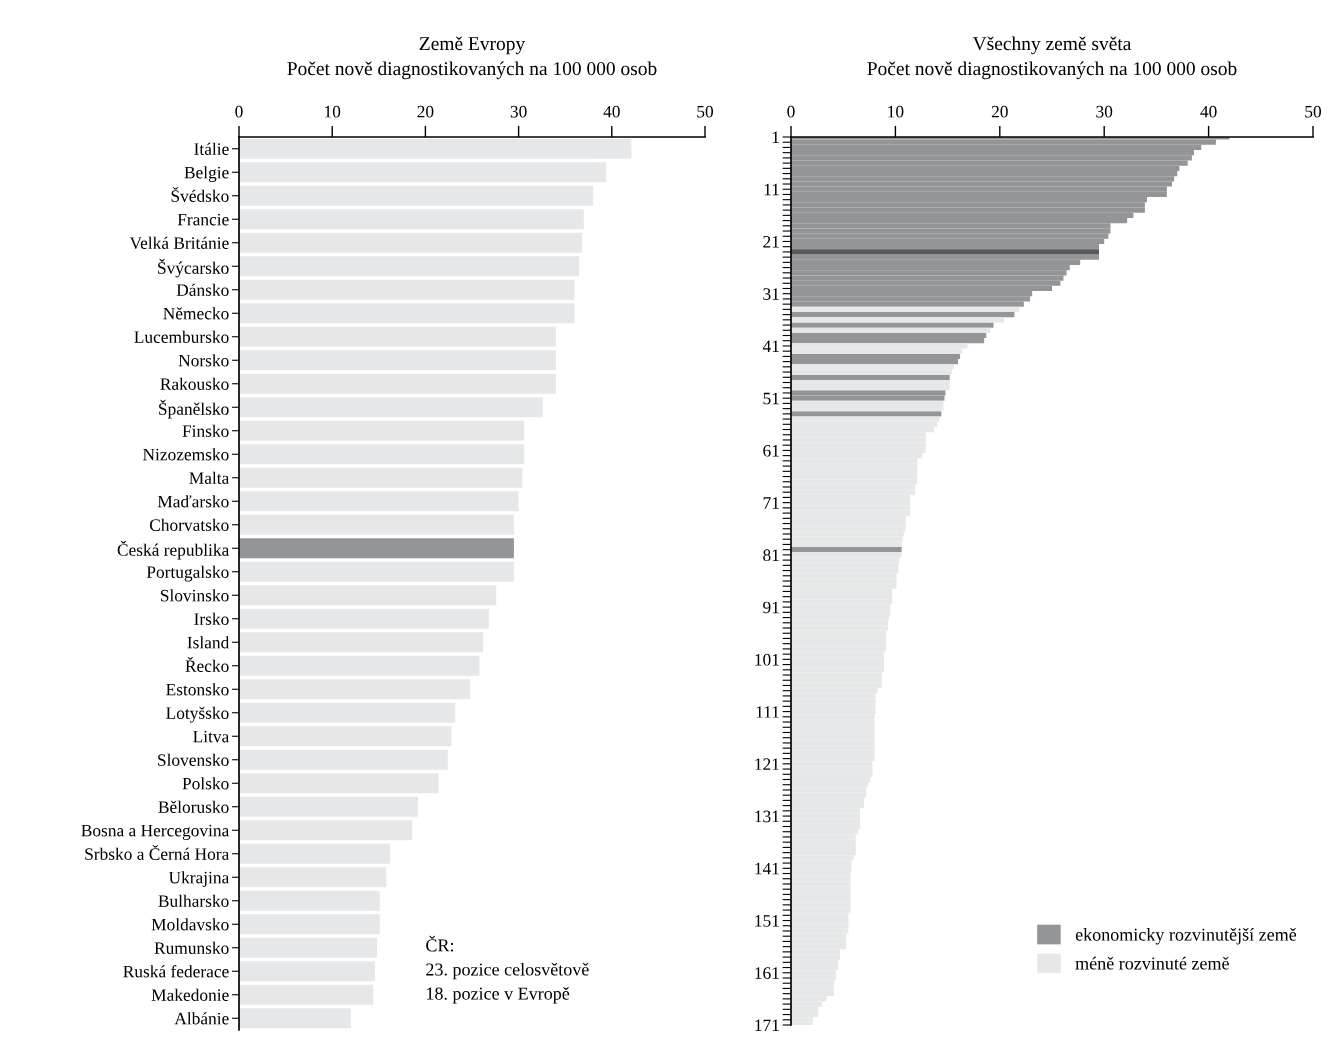  I want to click on y-tick-label: Estonsko, so click(197, 689).